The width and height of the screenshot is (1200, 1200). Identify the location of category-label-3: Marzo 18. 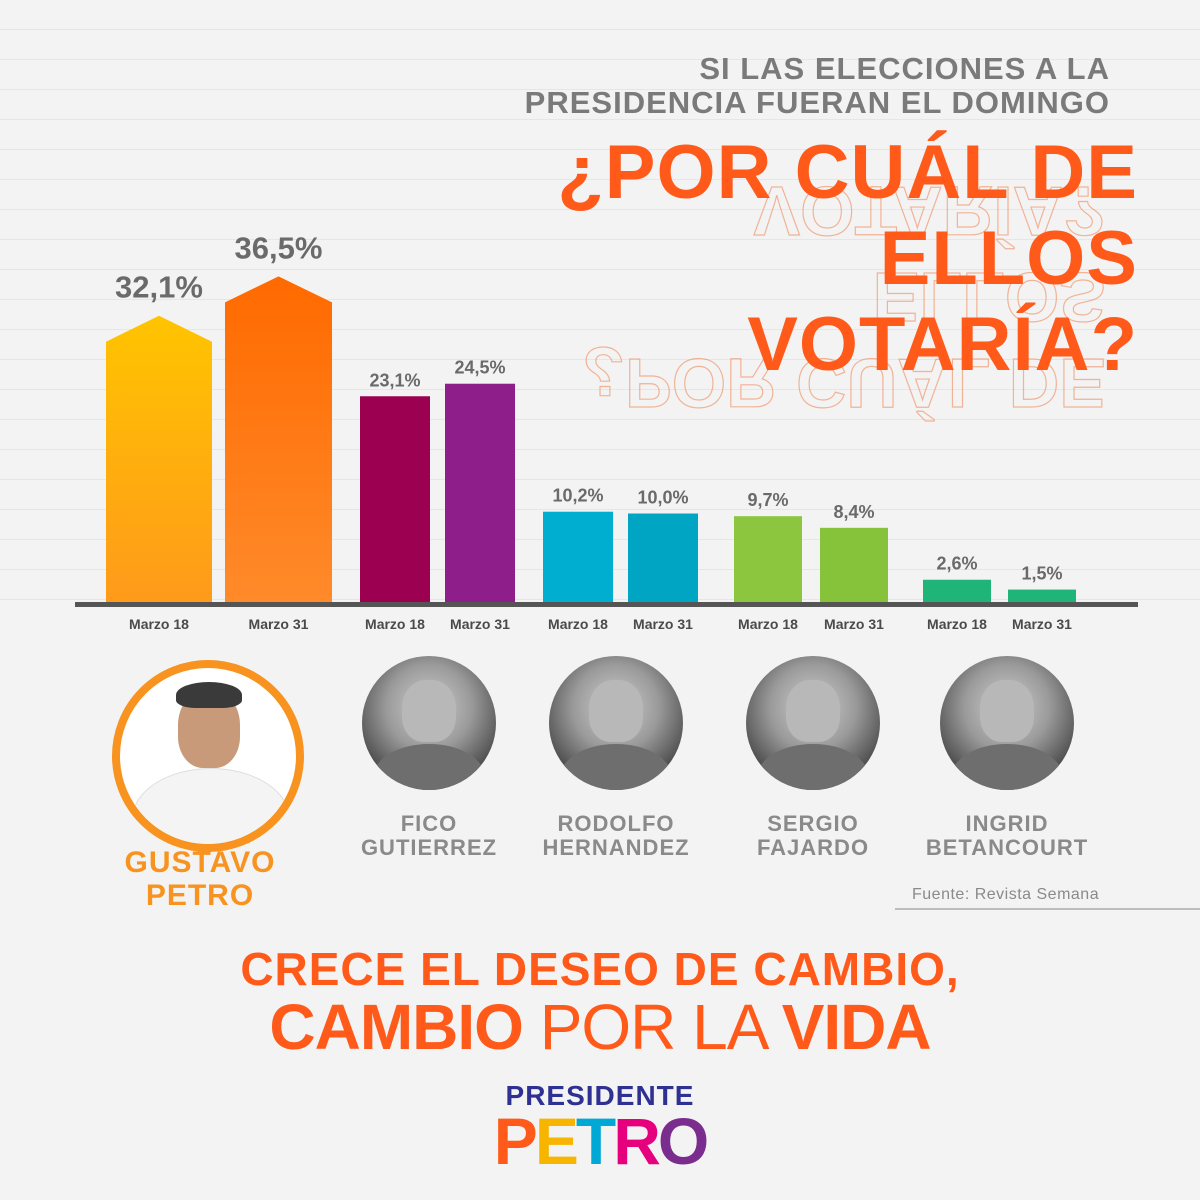
(395, 624).